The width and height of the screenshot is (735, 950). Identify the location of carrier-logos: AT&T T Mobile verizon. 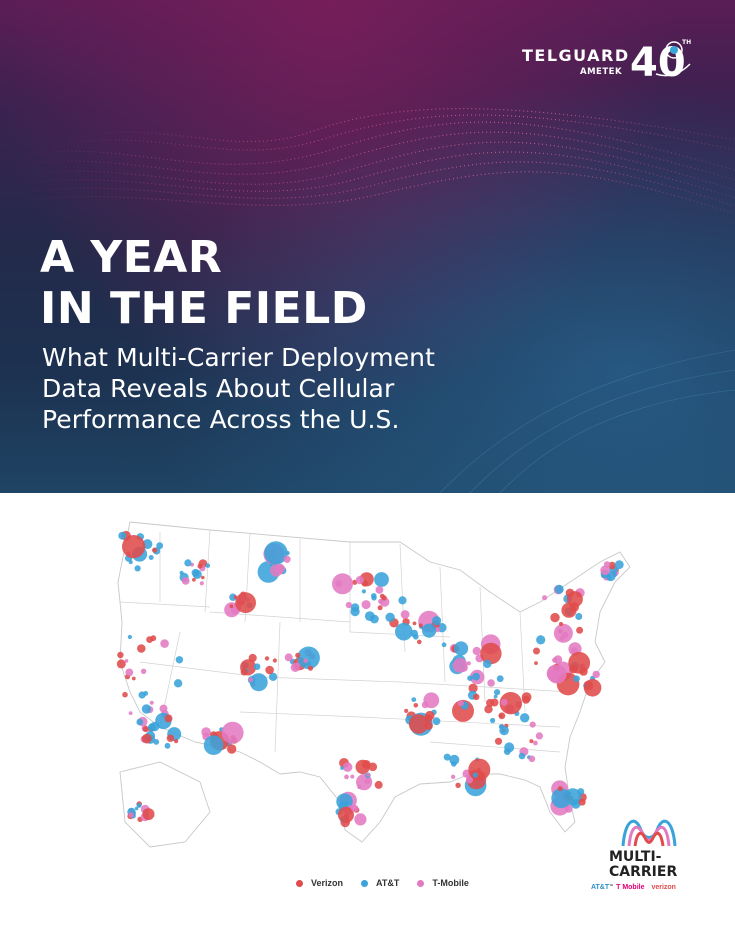
(636, 887).